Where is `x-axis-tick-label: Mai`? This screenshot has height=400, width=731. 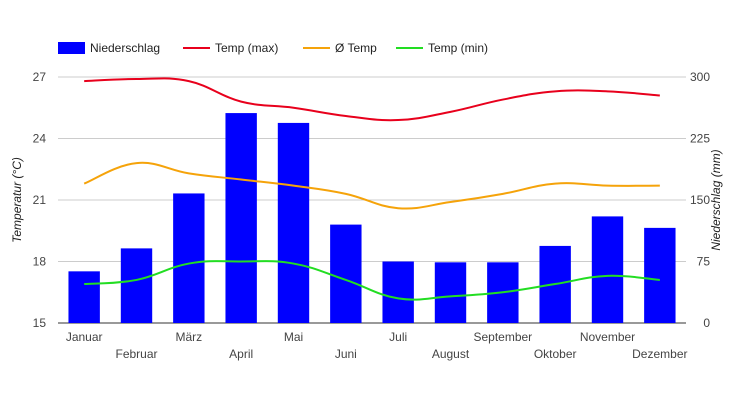
x-axis-tick-label: Mai is located at coordinates (293, 337).